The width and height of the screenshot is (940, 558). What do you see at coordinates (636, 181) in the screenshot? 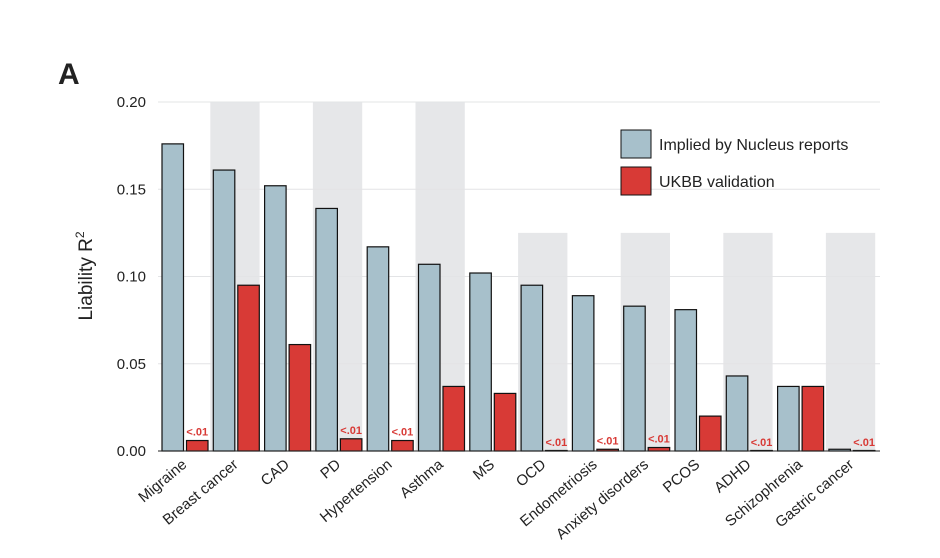
I see `legend-swatch-ukbb` at bounding box center [636, 181].